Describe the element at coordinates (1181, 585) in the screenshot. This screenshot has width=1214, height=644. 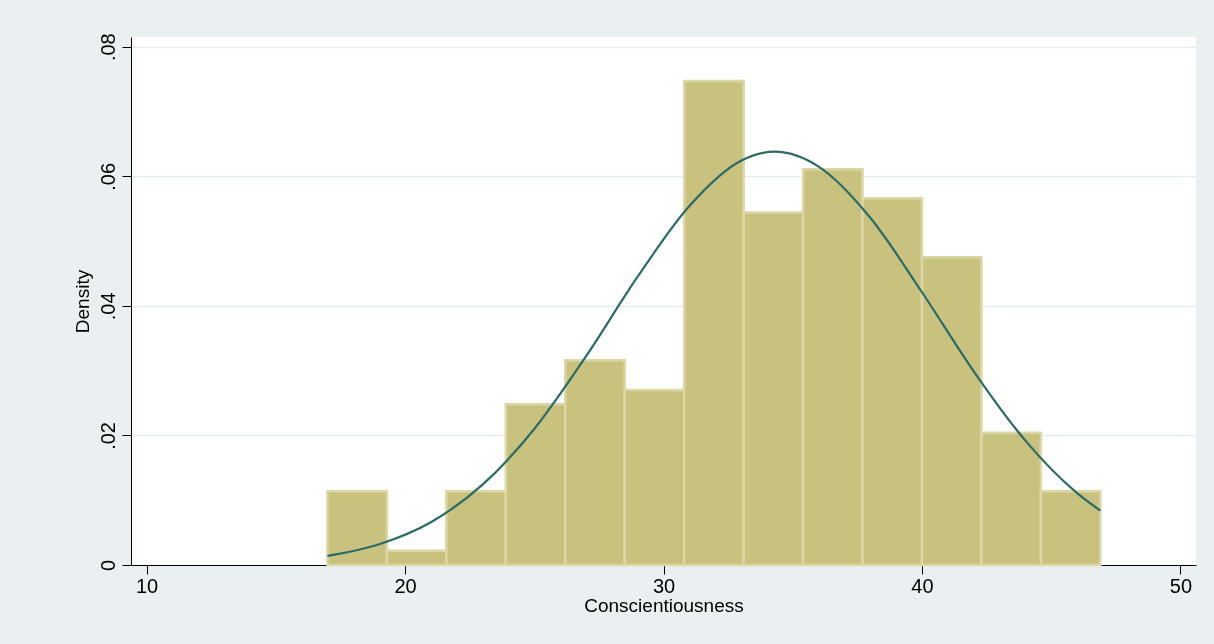
I see `x-tick-label: 50` at that location.